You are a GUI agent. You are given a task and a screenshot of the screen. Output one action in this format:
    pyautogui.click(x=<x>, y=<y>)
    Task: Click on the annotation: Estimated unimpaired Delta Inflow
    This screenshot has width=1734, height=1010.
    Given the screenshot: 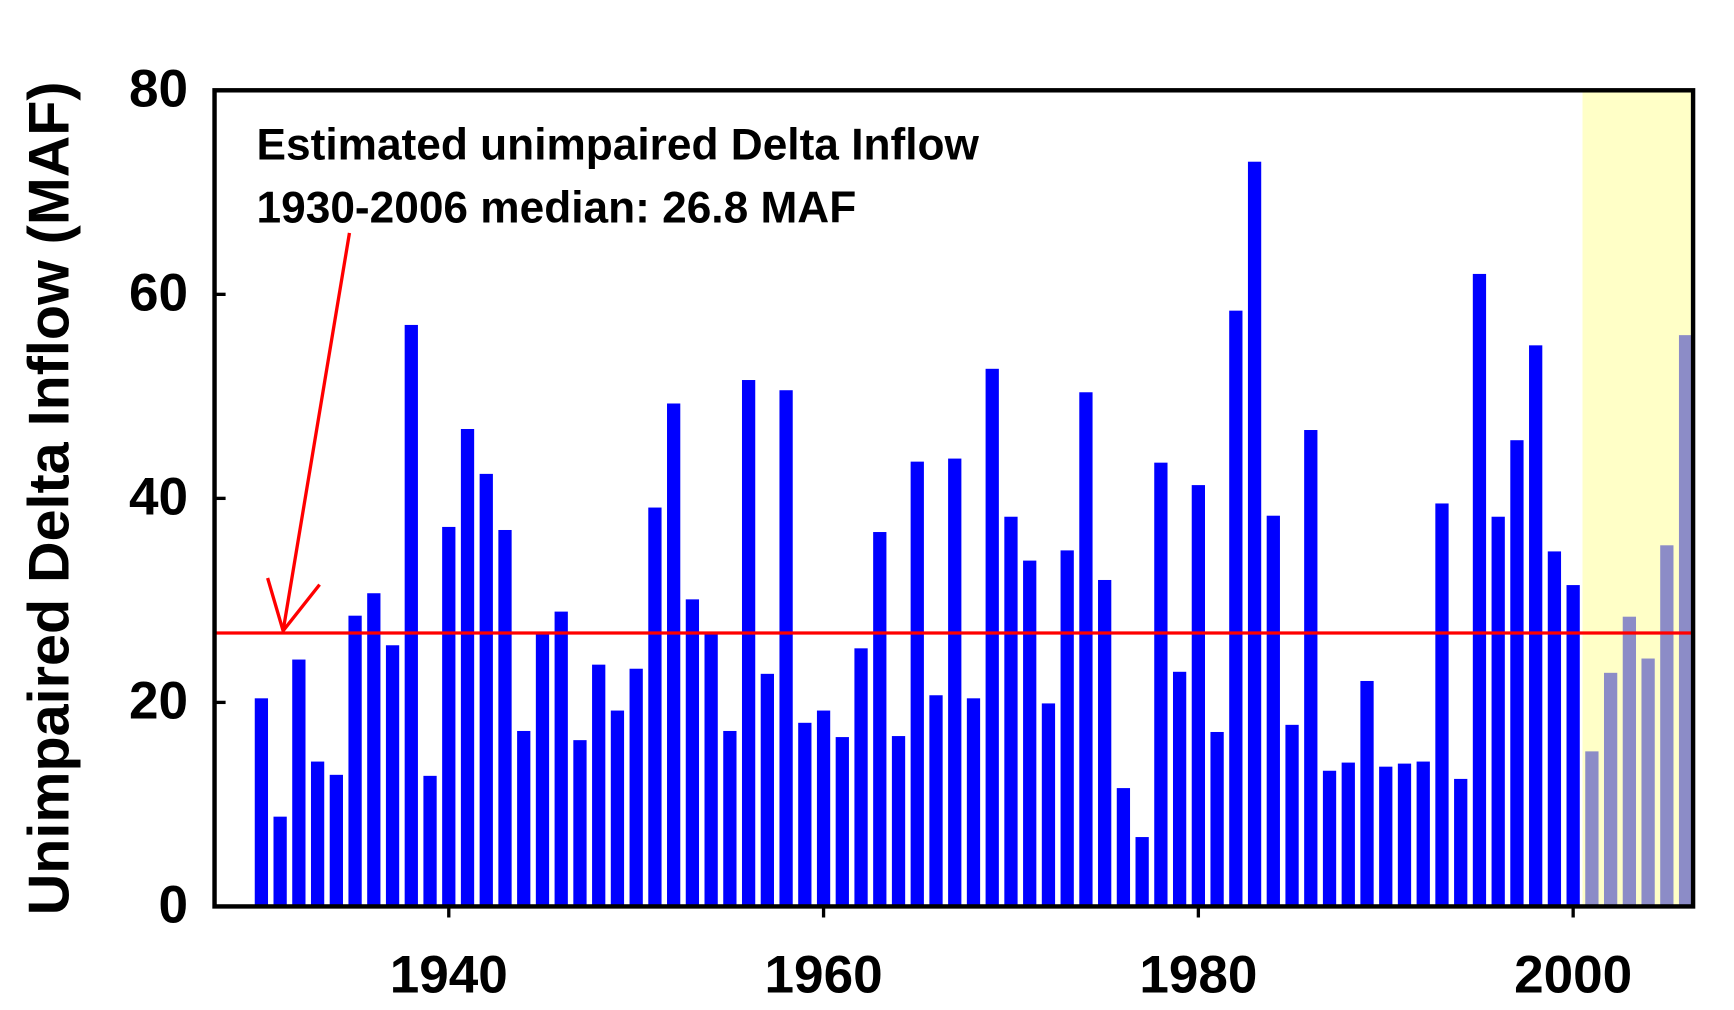 What is the action you would take?
    pyautogui.click(x=618, y=144)
    